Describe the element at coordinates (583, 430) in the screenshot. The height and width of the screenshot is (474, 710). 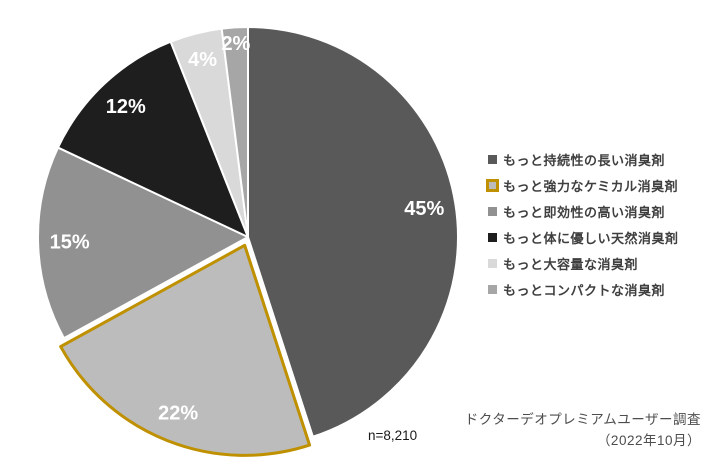
I see `source-note: ドクターデオプレミアムユーザー調査 （2022年10月）` at that location.